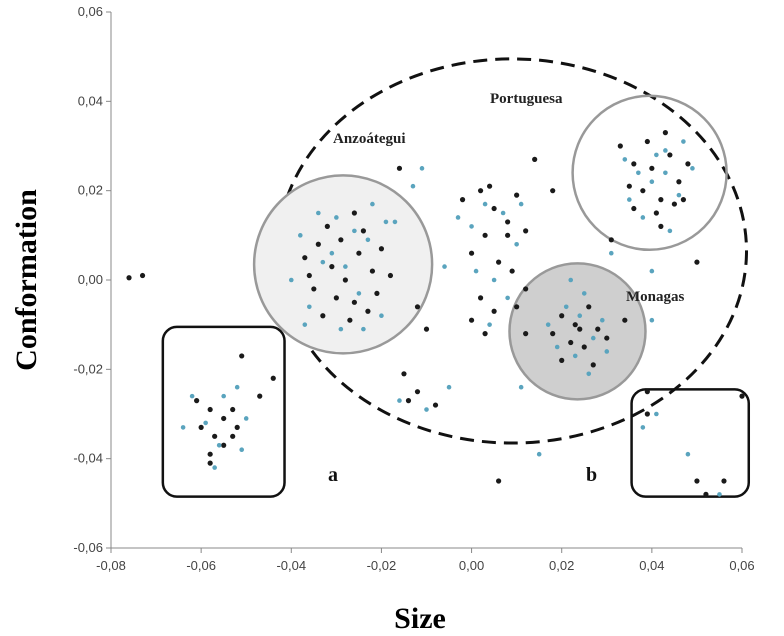  Describe the element at coordinates (741, 565) in the screenshot. I see `x-tick-label: 0,06` at that location.